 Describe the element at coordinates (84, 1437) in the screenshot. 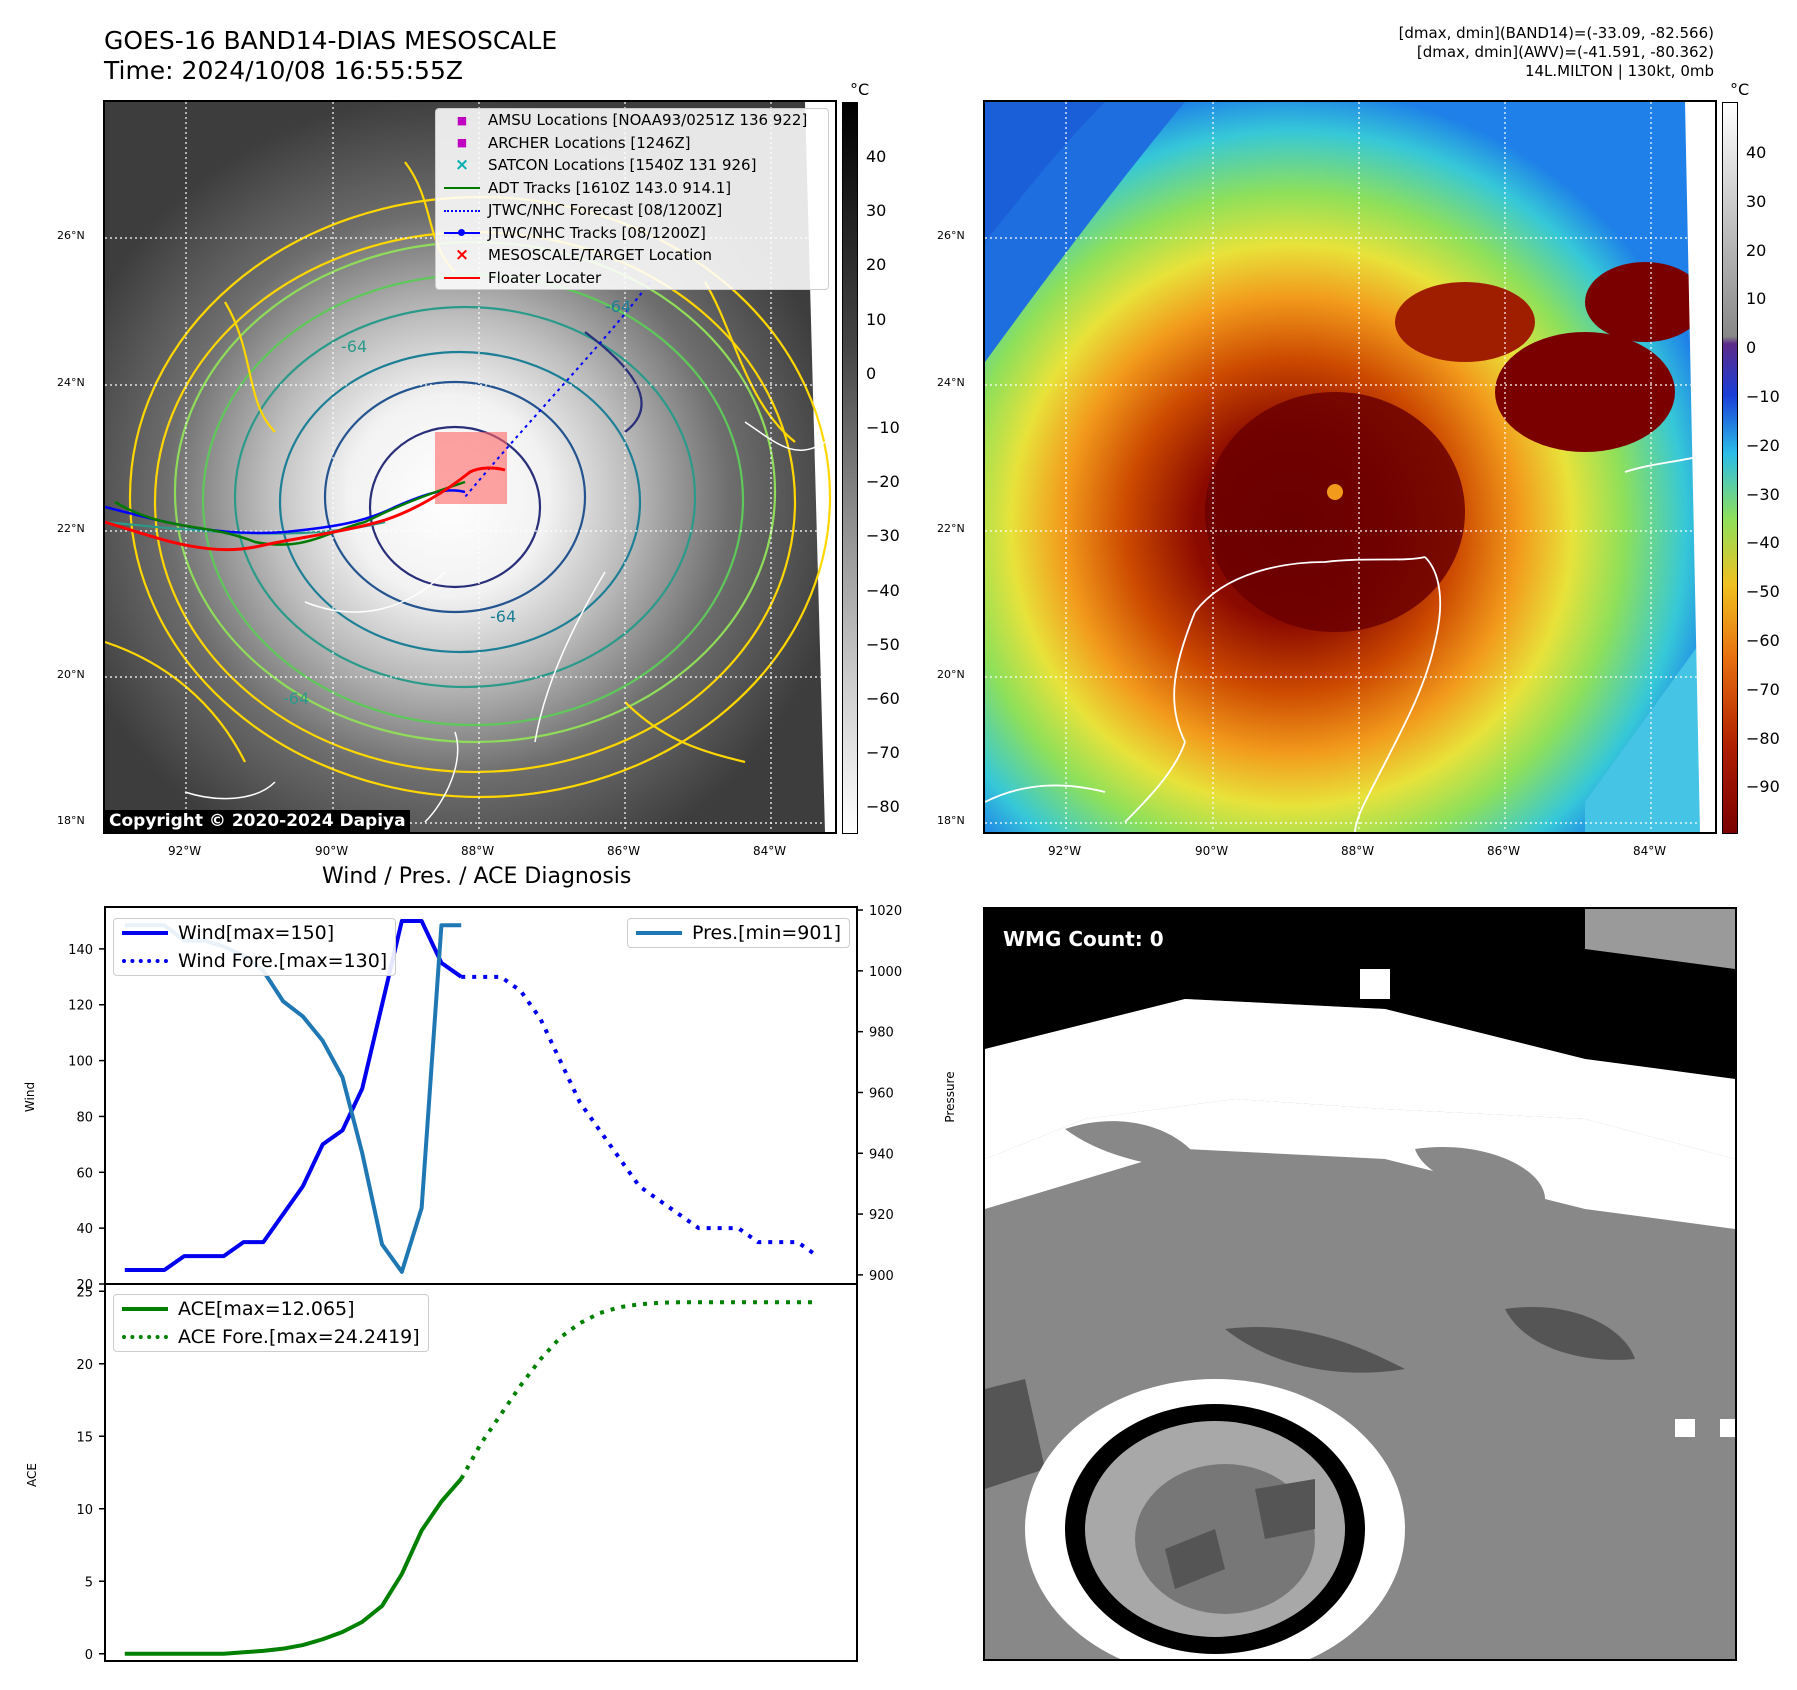

I see `ace-tick-label: 15` at that location.